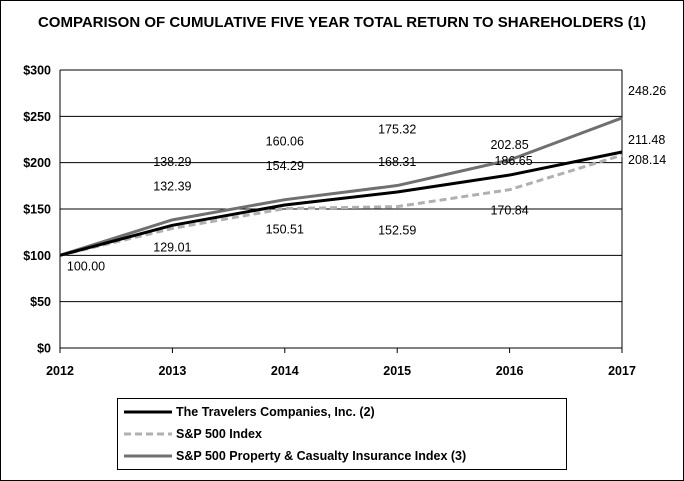 Image resolution: width=684 pixels, height=481 pixels. What do you see at coordinates (172, 247) in the screenshot?
I see `data-label: 129.01` at bounding box center [172, 247].